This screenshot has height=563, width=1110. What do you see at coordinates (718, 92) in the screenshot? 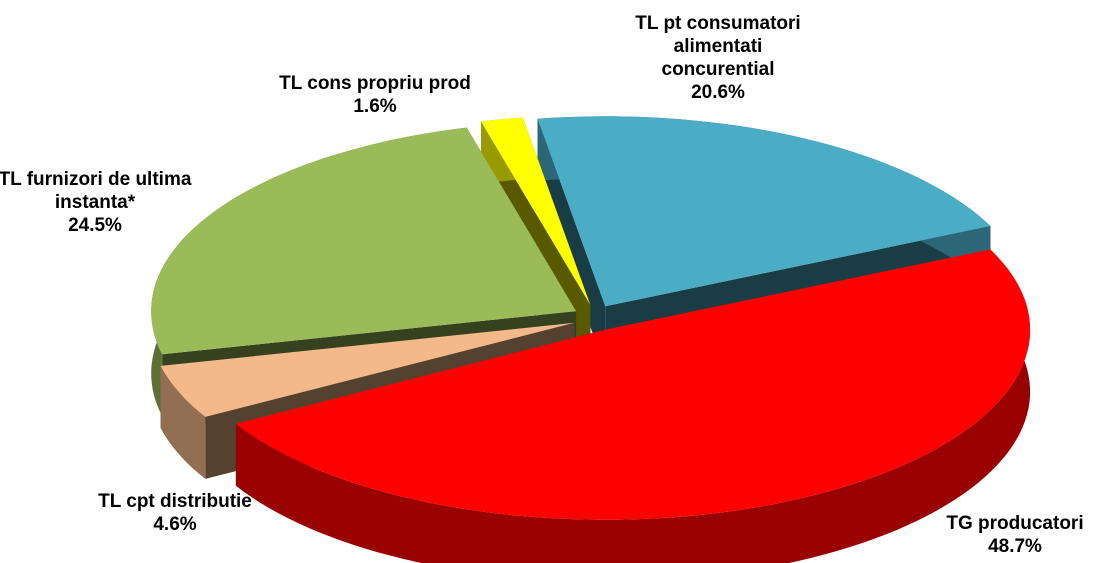
I see `value-label: 20.6%` at bounding box center [718, 92].